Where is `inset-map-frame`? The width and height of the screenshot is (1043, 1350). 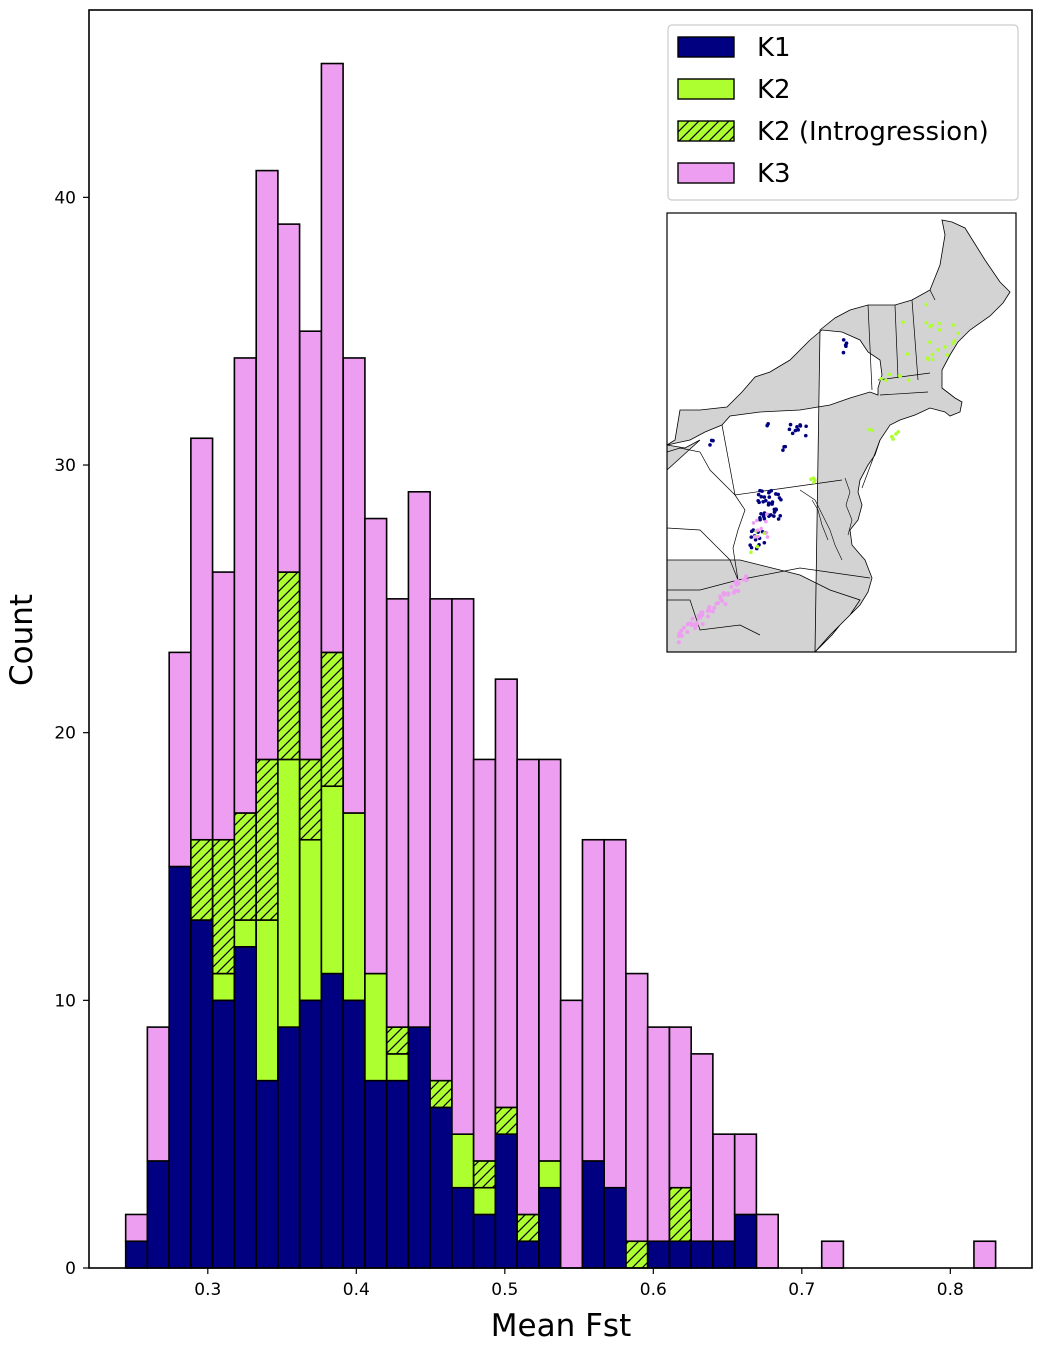
inset-map-frame is located at coordinates (841, 432).